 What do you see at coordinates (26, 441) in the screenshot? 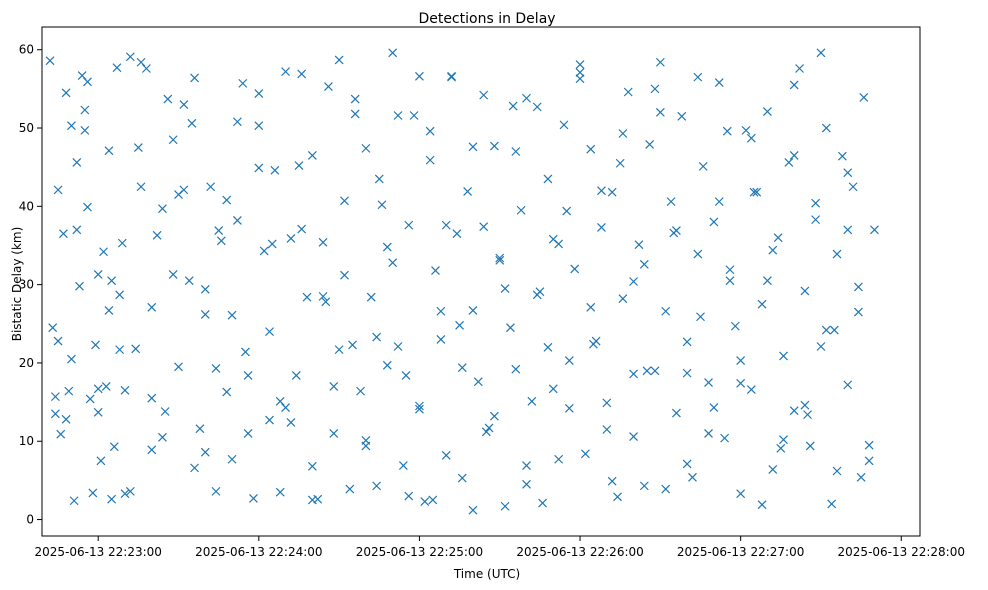
I see `y-tick-label: 10` at bounding box center [26, 441].